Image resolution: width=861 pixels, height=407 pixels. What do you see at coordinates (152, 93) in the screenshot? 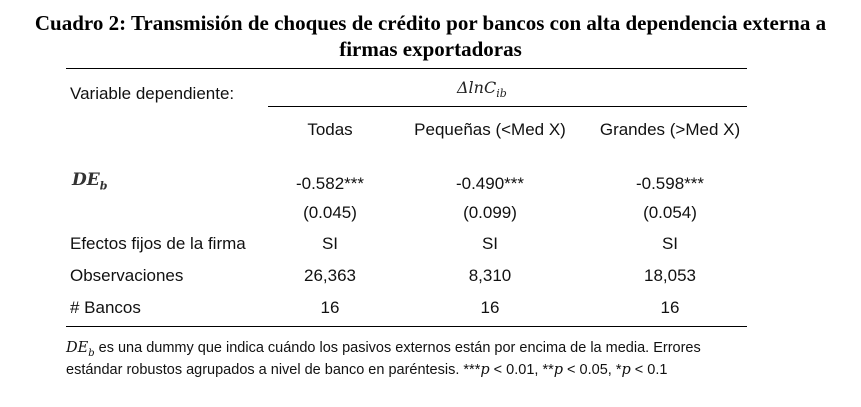
I see `dependent-variable-label: Variable dependiente:` at bounding box center [152, 93].